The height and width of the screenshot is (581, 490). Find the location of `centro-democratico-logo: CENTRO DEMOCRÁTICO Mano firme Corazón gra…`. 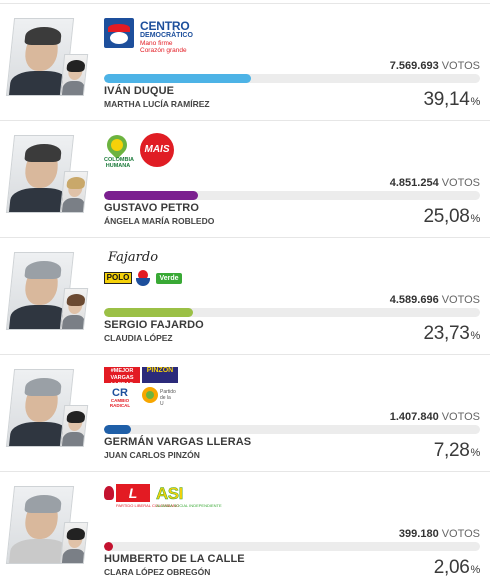

centro-democratico-logo: CENTRO DEMOCRÁTICO Mano firme Corazón gra… is located at coordinates (150, 36).